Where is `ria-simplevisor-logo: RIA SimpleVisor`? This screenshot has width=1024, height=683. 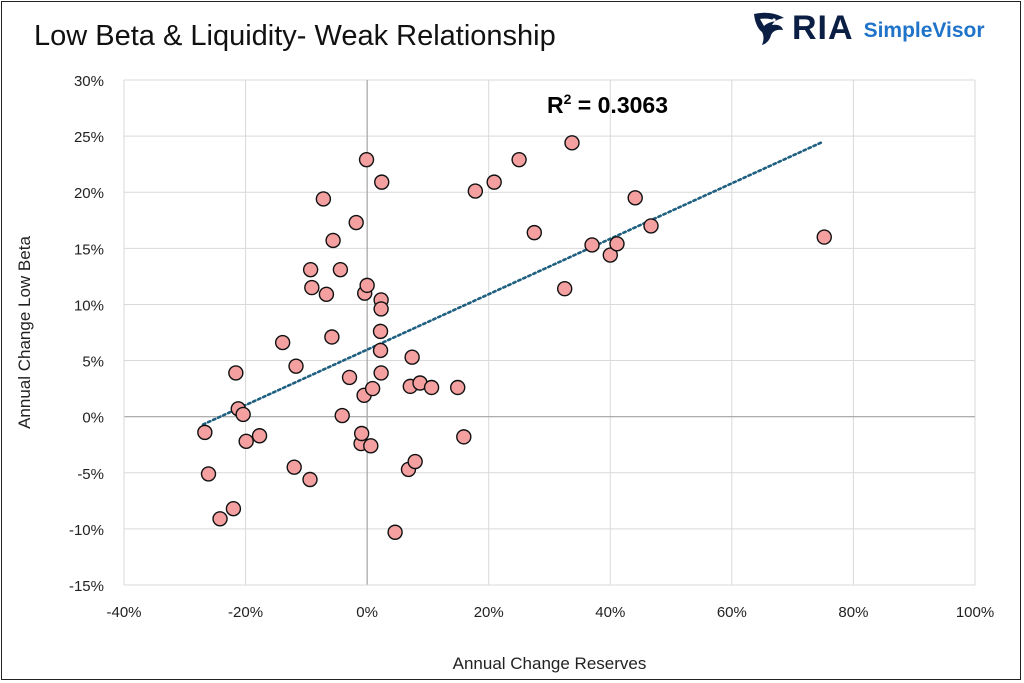 ria-simplevisor-logo: RIA SimpleVisor is located at coordinates (868, 28).